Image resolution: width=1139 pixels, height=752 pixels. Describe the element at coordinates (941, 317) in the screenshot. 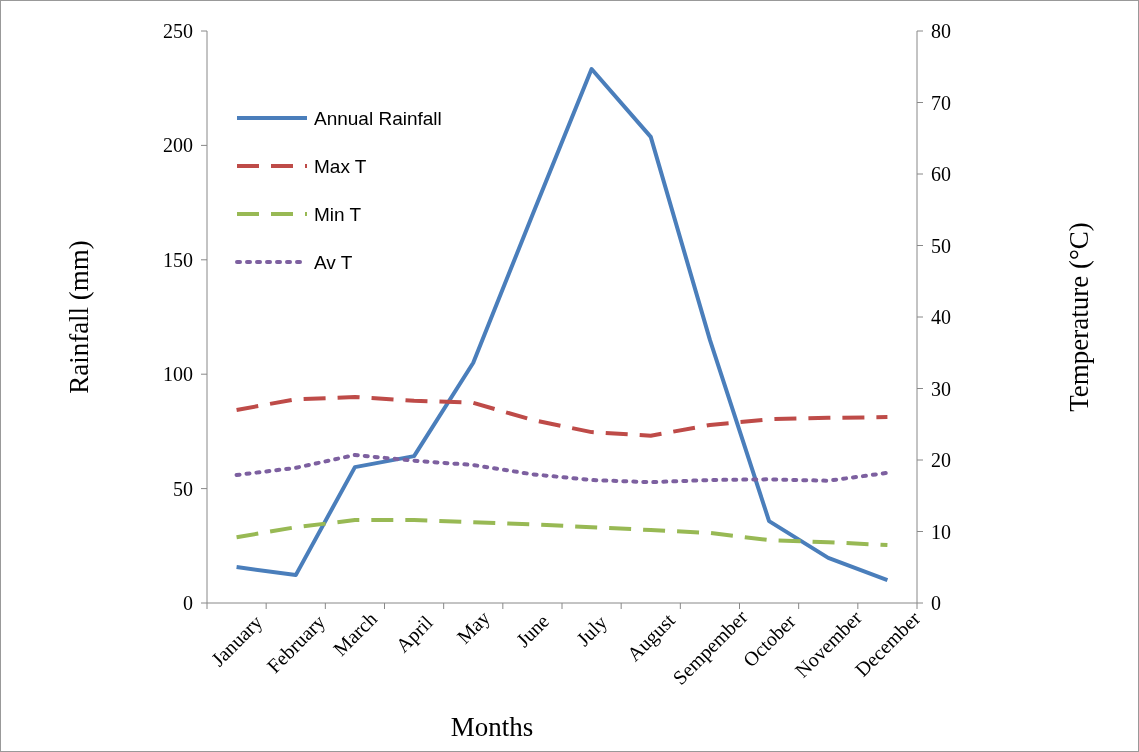

I see `y2-tick-label: 40` at that location.